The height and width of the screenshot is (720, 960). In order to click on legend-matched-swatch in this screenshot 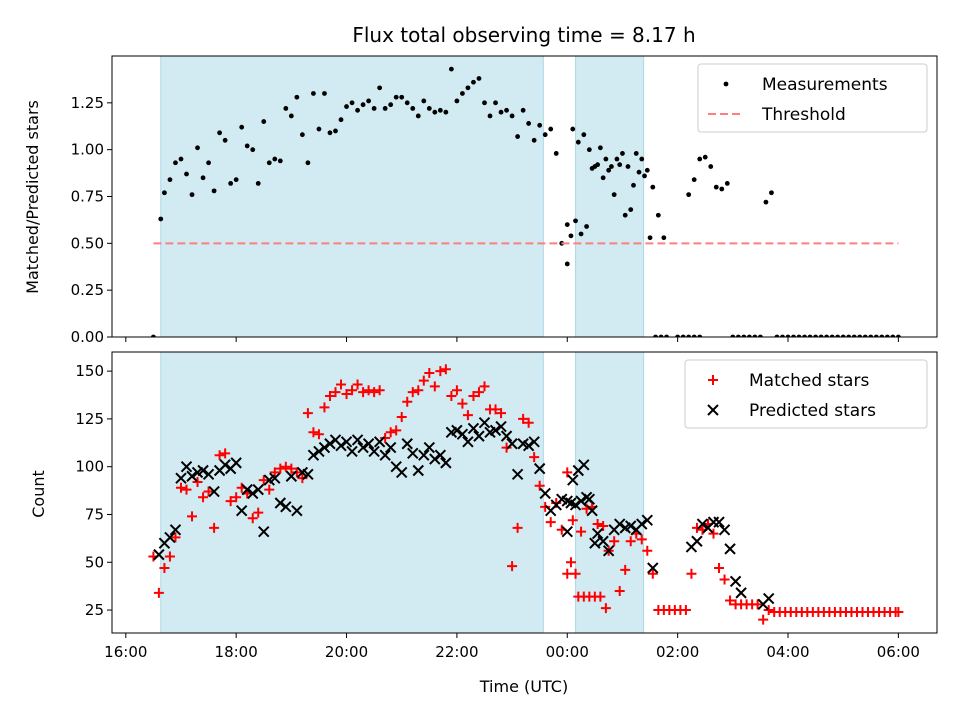, I will do `click(713, 380)`.